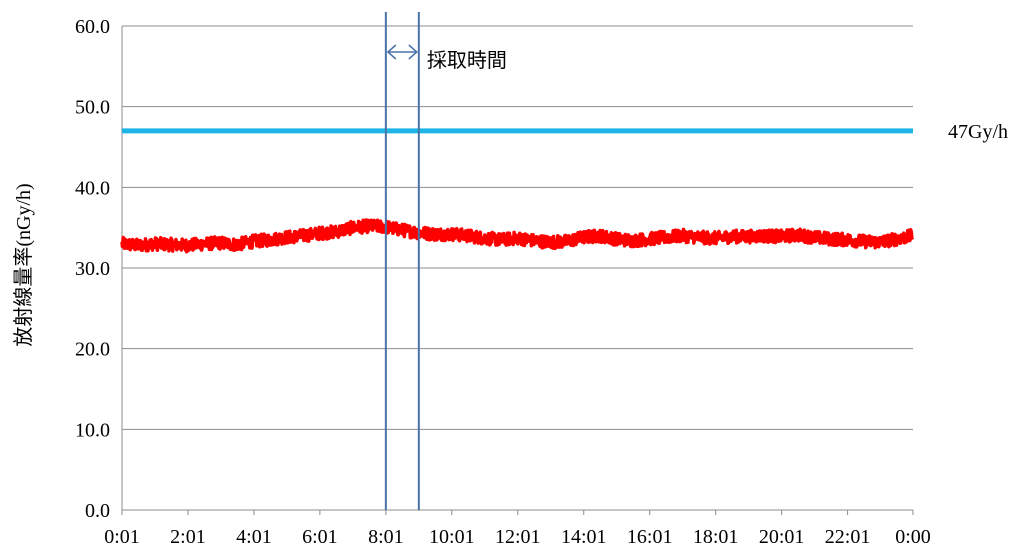 The width and height of the screenshot is (1027, 556). What do you see at coordinates (254, 537) in the screenshot?
I see `x-tick-label: 4:01` at bounding box center [254, 537].